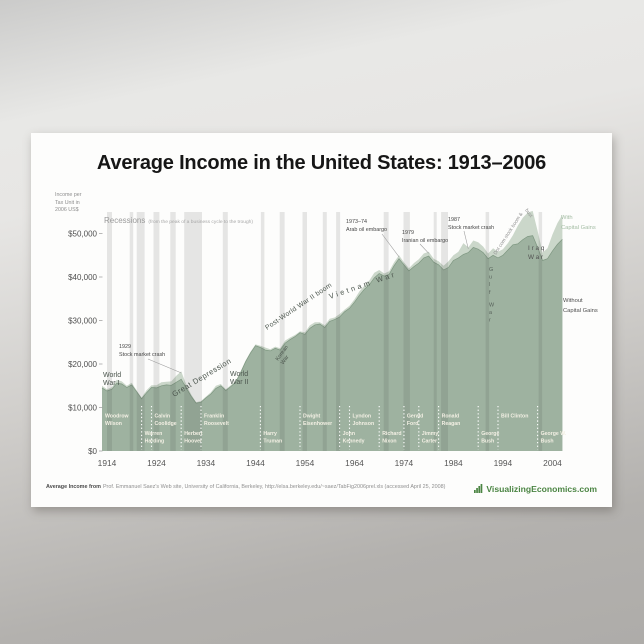  What do you see at coordinates (503, 463) in the screenshot?
I see `x-axis-tick-label: 1994` at bounding box center [503, 463].